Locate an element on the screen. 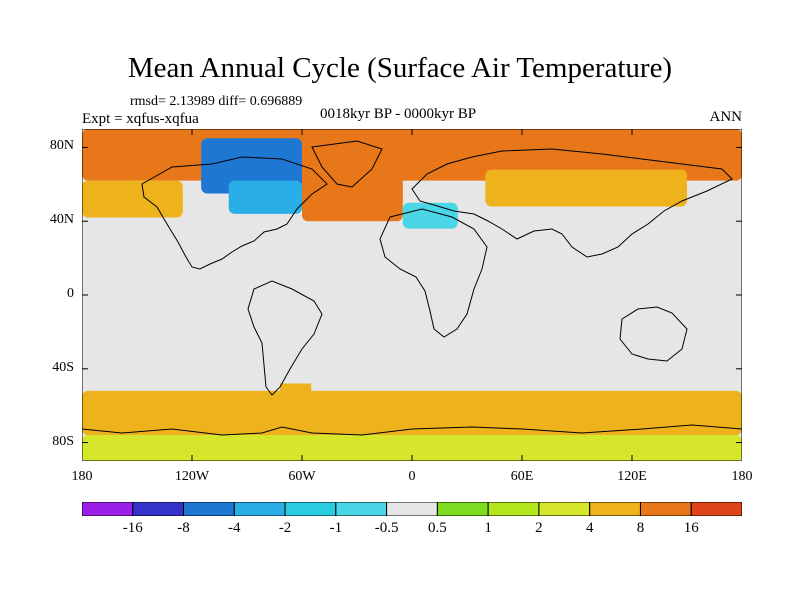 This screenshot has height=600, width=800. region-antarctic-mixed is located at coordinates (412, 448).